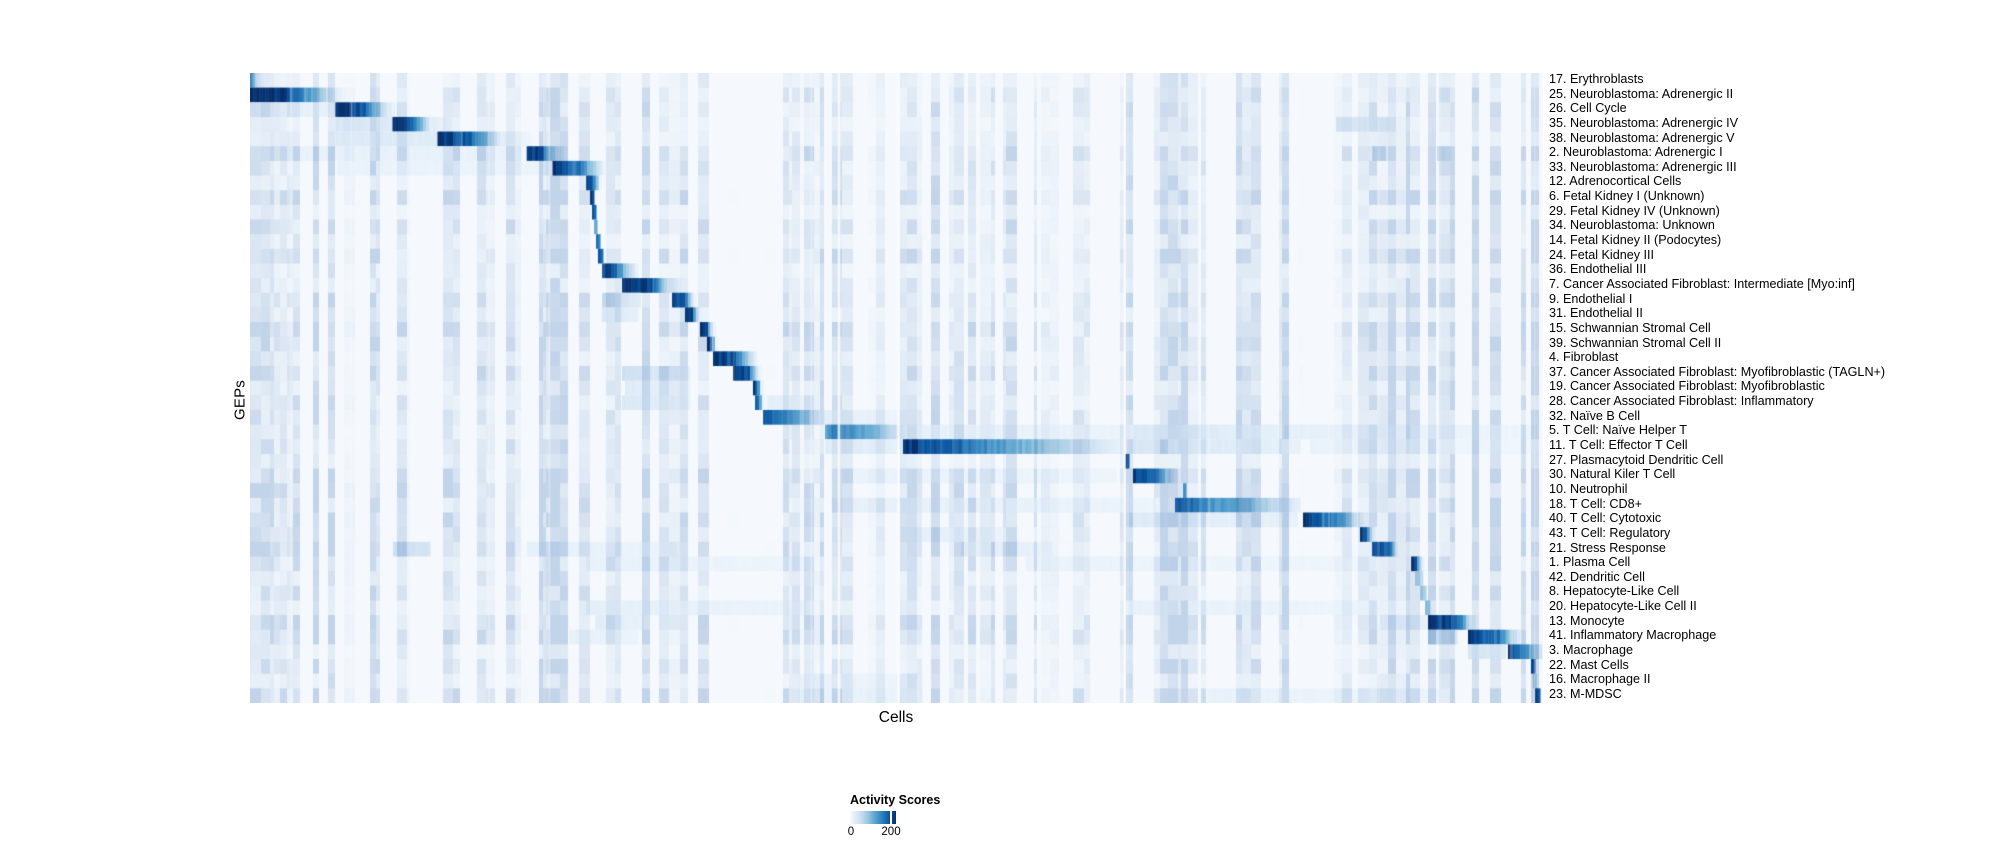  Describe the element at coordinates (1584, 357) in the screenshot. I see `gep-row-label: 4. Fibroblast` at that location.